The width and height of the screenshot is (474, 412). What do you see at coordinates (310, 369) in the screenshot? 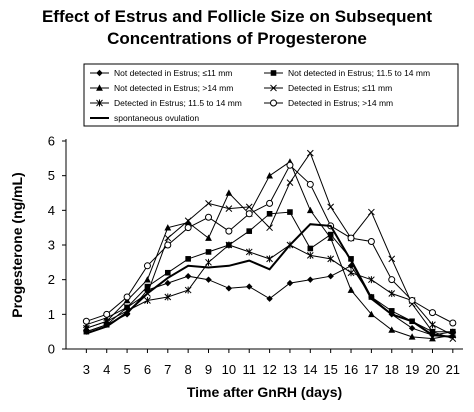
I see `x-tick-label: 14` at bounding box center [310, 369].